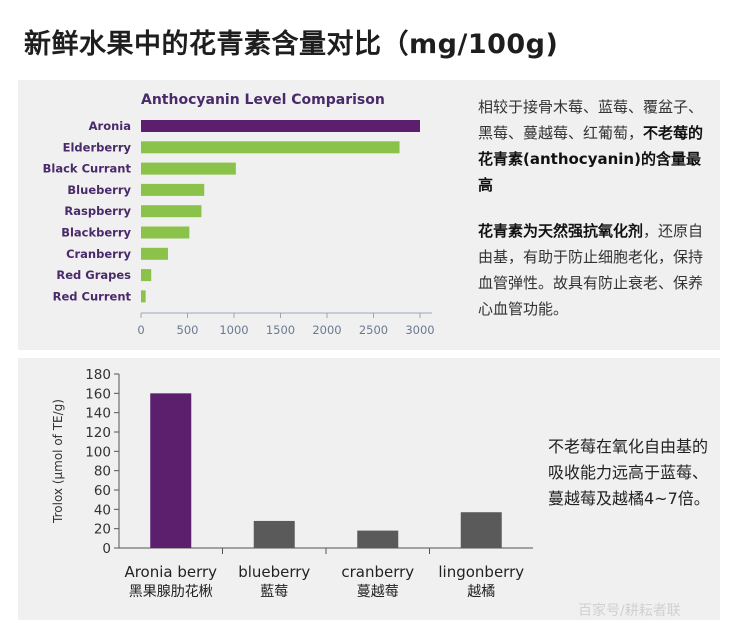 This screenshot has width=750, height=632. I want to click on y-tick-label: 160, so click(98, 394).